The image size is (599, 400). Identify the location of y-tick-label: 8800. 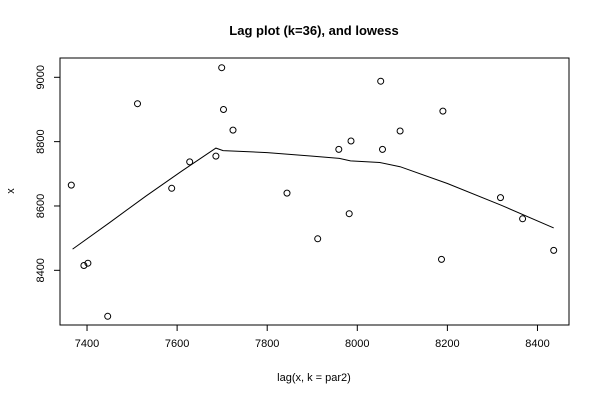
(41, 141).